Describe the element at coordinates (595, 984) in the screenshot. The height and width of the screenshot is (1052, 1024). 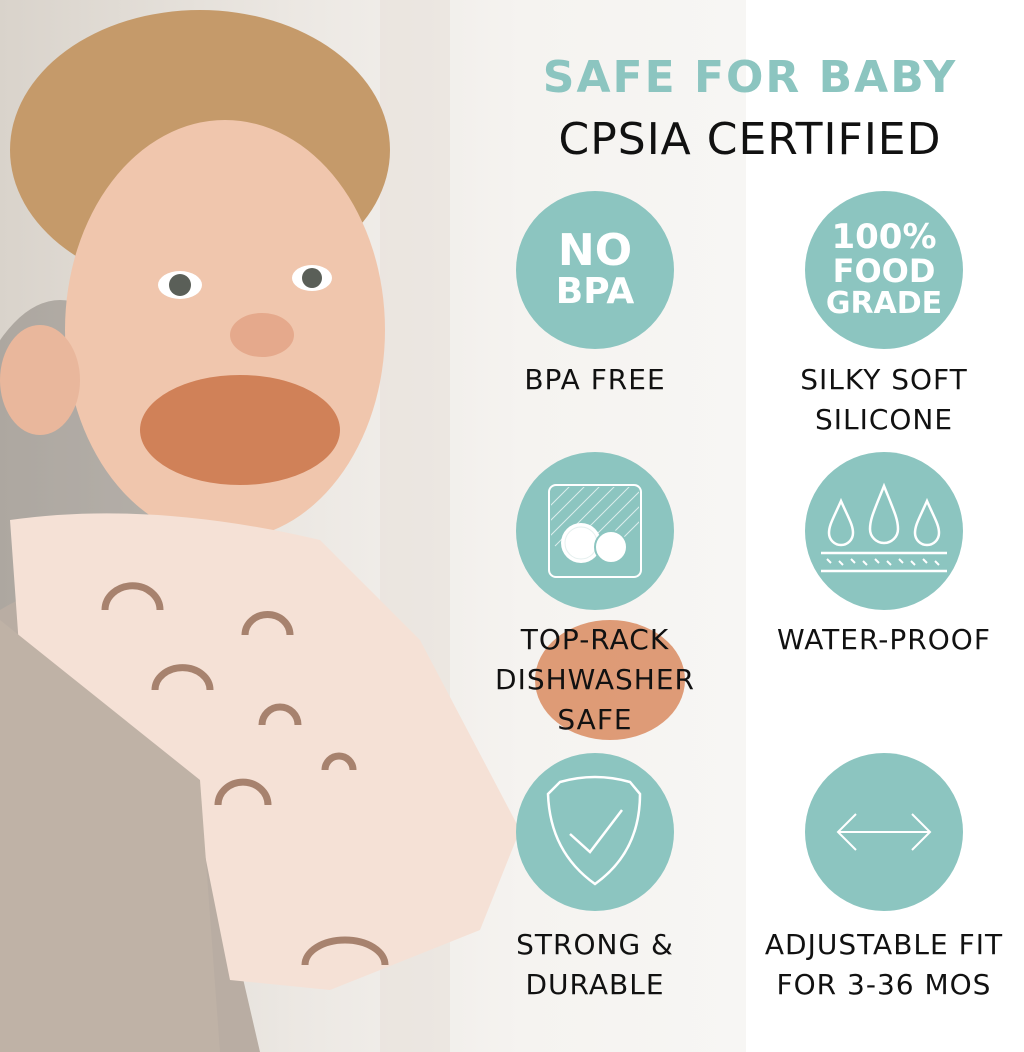
I see `label-line: DURABLE` at that location.